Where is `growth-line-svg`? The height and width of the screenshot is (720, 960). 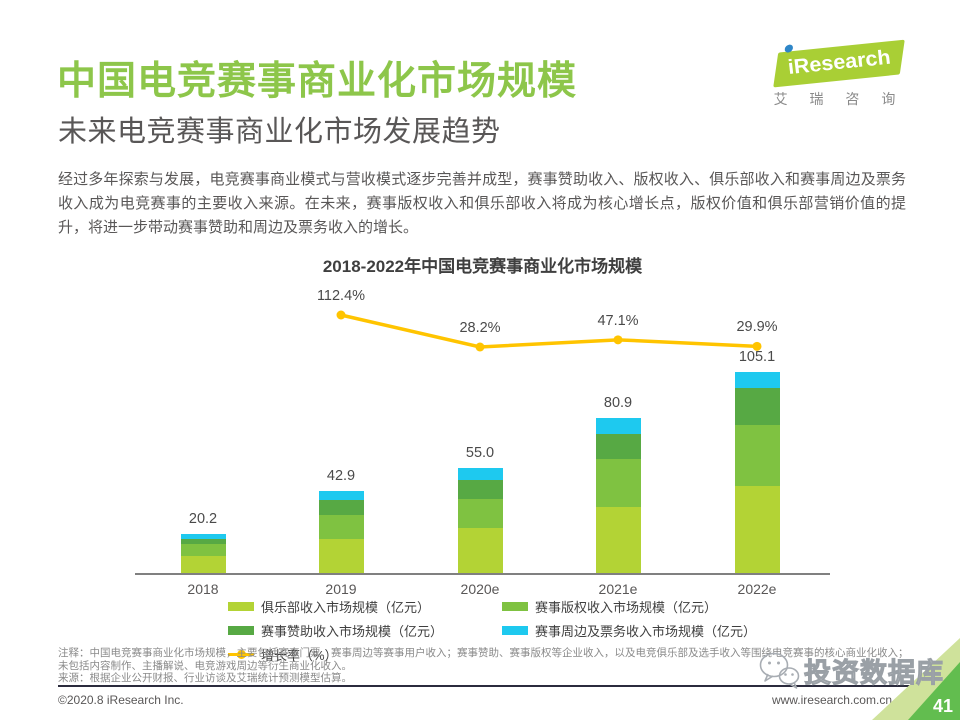 growth-line-svg is located at coordinates (549, 331).